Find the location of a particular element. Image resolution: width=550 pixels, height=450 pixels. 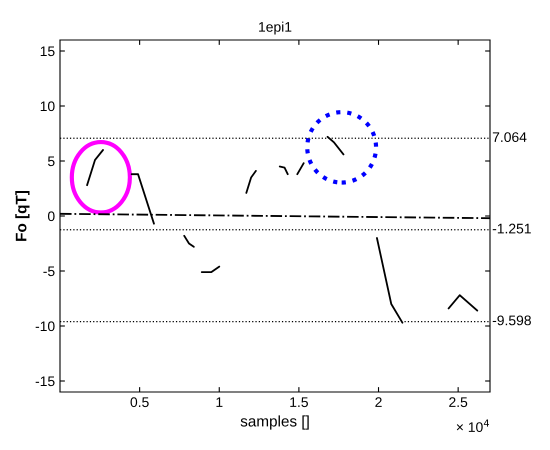

chart-title: 1epi1 is located at coordinates (275, 28).